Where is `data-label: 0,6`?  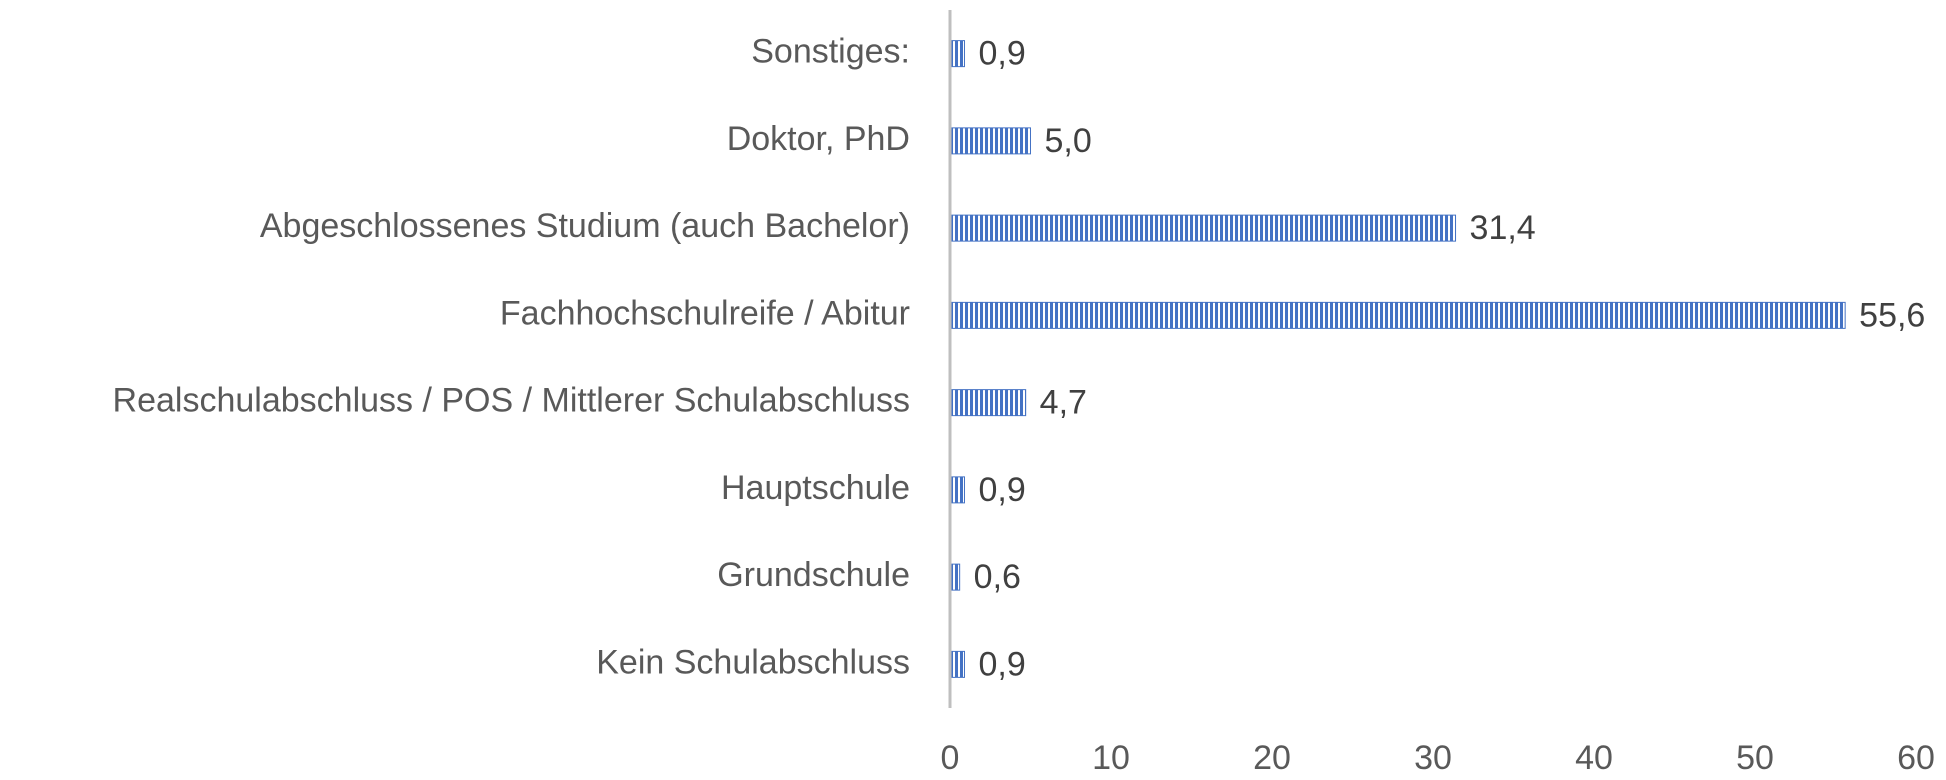
data-label: 0,6 is located at coordinates (997, 577).